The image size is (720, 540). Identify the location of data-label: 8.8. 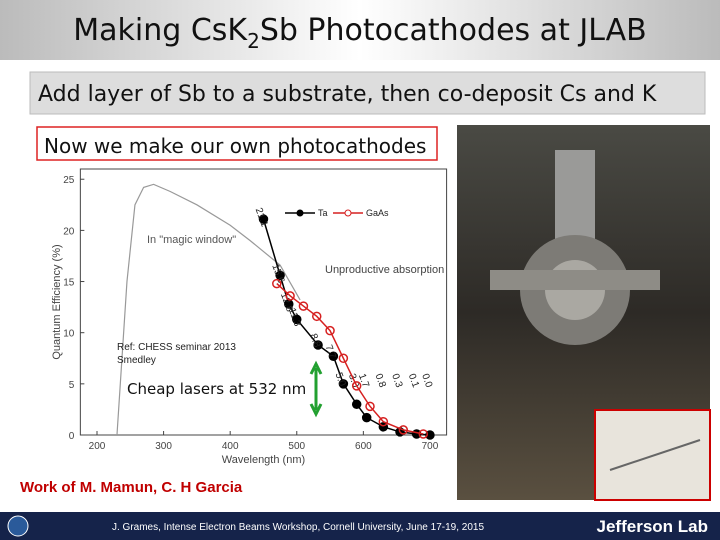
(314, 340).